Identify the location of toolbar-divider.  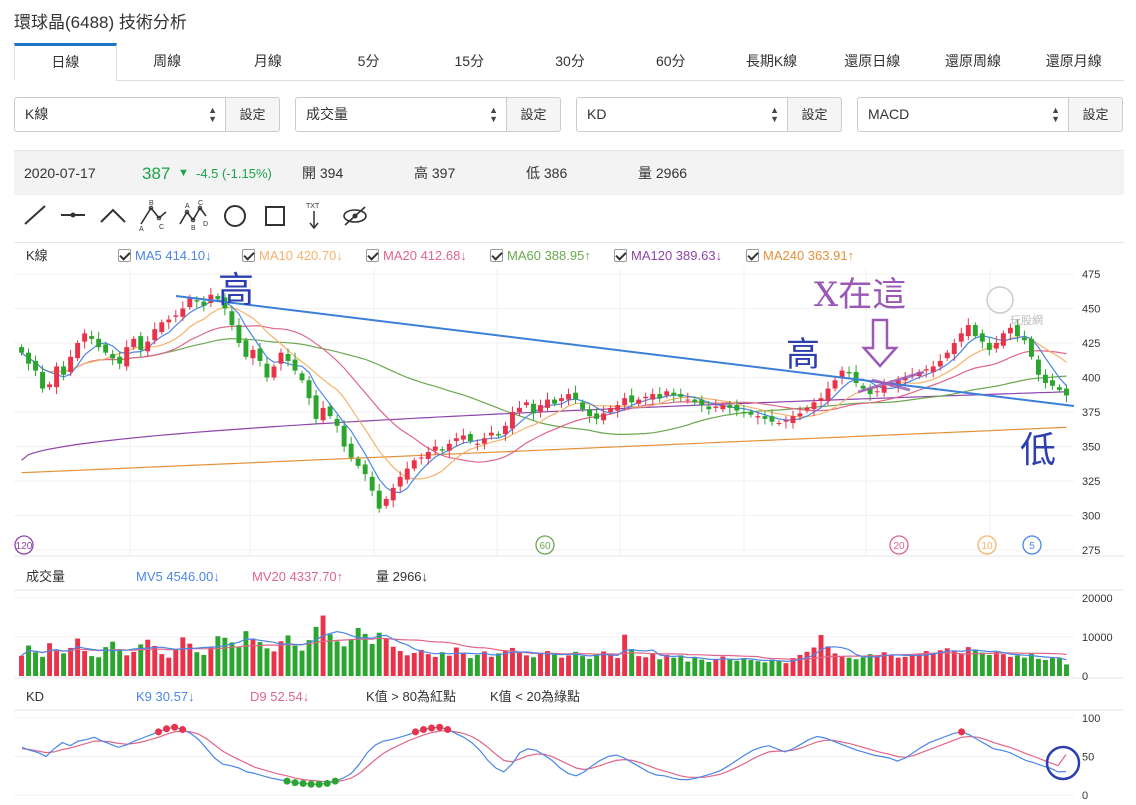
(569, 242).